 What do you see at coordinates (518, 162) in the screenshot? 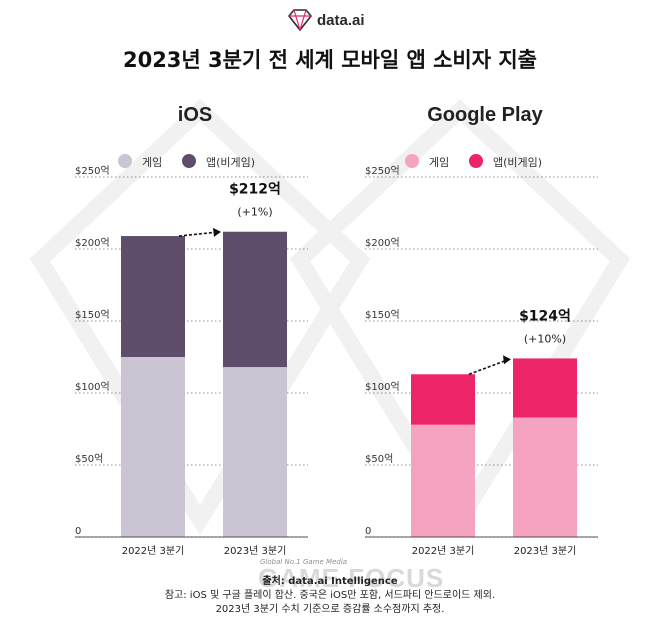
I see `gp-legend-label-app: 앱(비게임)` at bounding box center [518, 162].